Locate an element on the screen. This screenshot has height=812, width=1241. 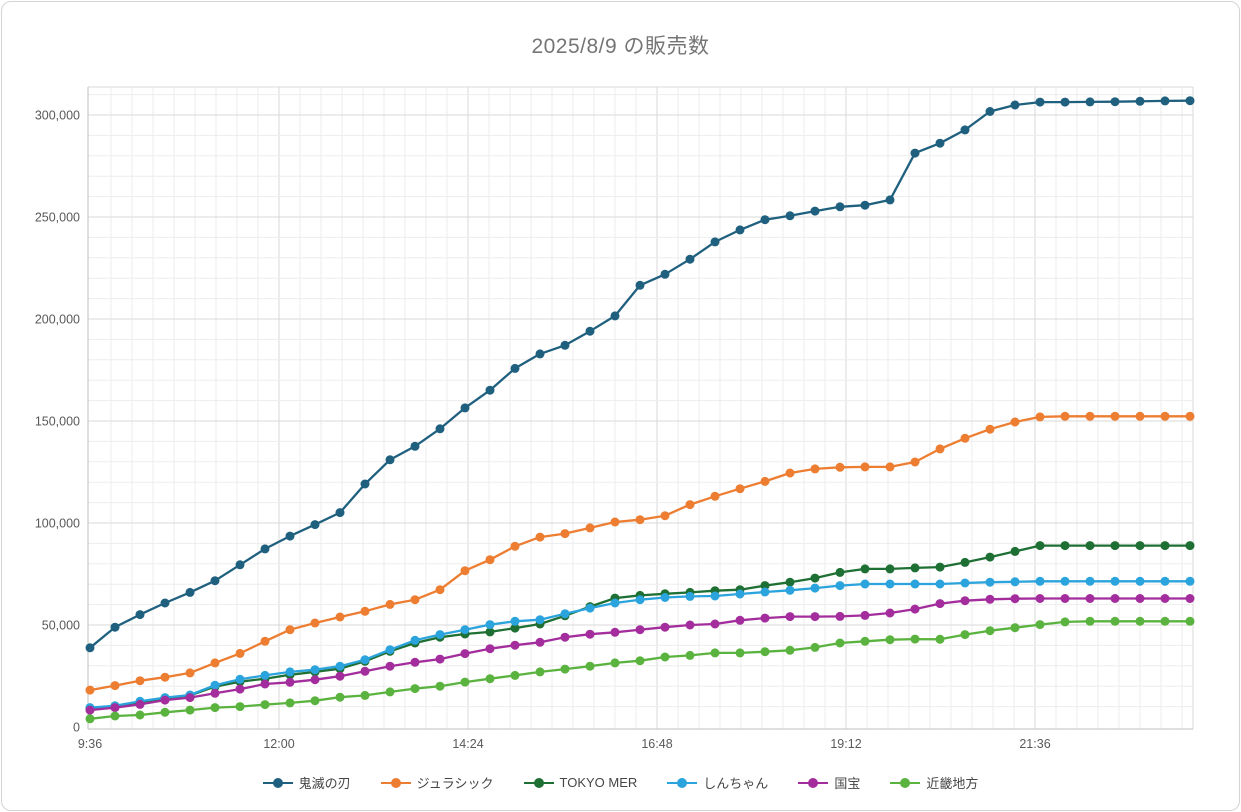
legend-label: ジュラシック is located at coordinates (455, 783).